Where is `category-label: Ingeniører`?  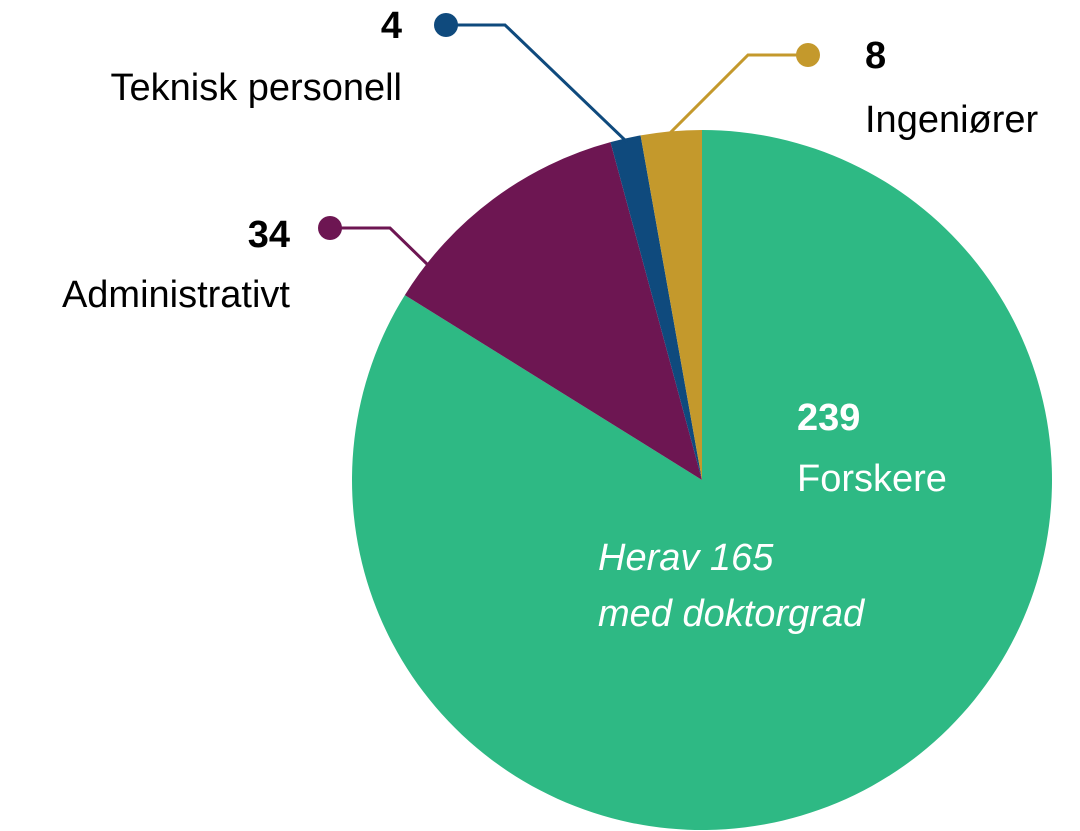
category-label: Ingeniører is located at coordinates (952, 120).